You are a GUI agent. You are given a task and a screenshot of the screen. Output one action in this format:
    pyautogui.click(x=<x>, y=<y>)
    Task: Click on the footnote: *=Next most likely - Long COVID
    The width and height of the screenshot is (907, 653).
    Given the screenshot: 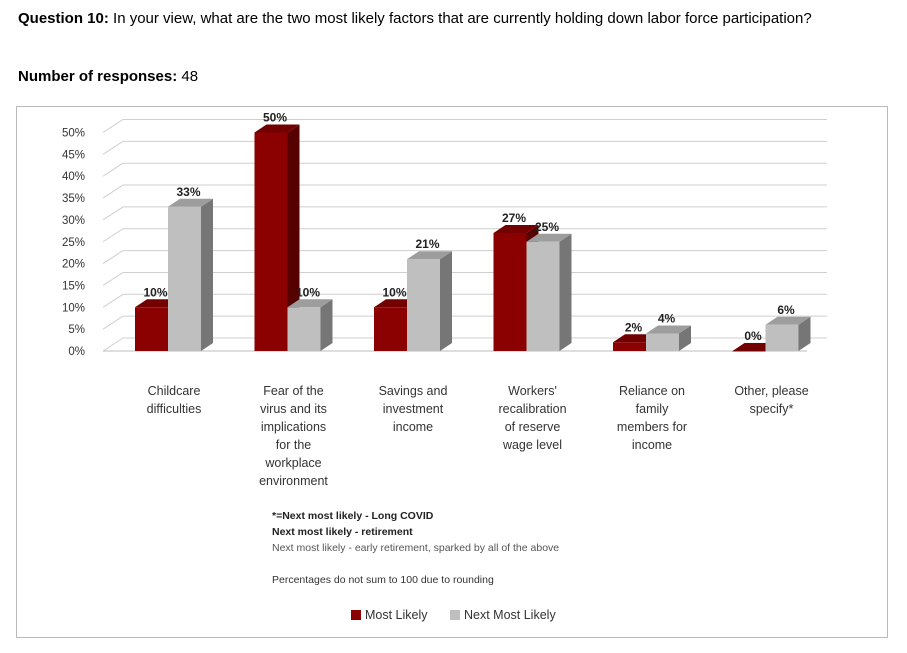 What is the action you would take?
    pyautogui.click(x=353, y=516)
    